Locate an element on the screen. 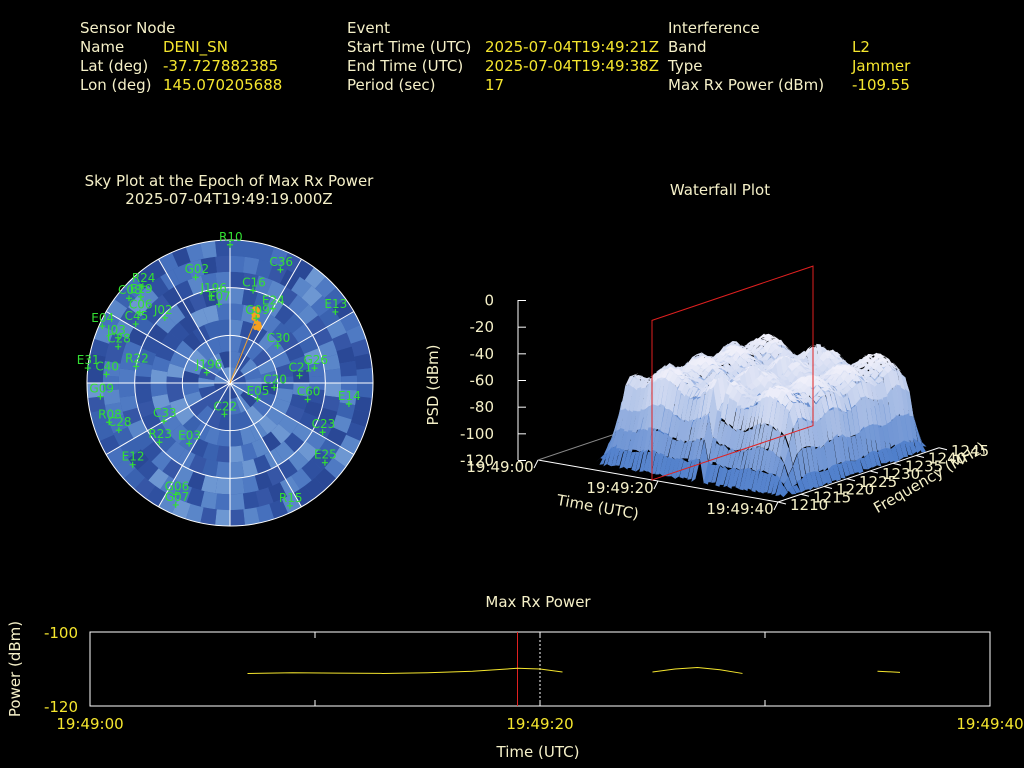 Image resolution: width=1024 pixels, height=768 pixels. interference-value-0: L2 is located at coordinates (861, 47).